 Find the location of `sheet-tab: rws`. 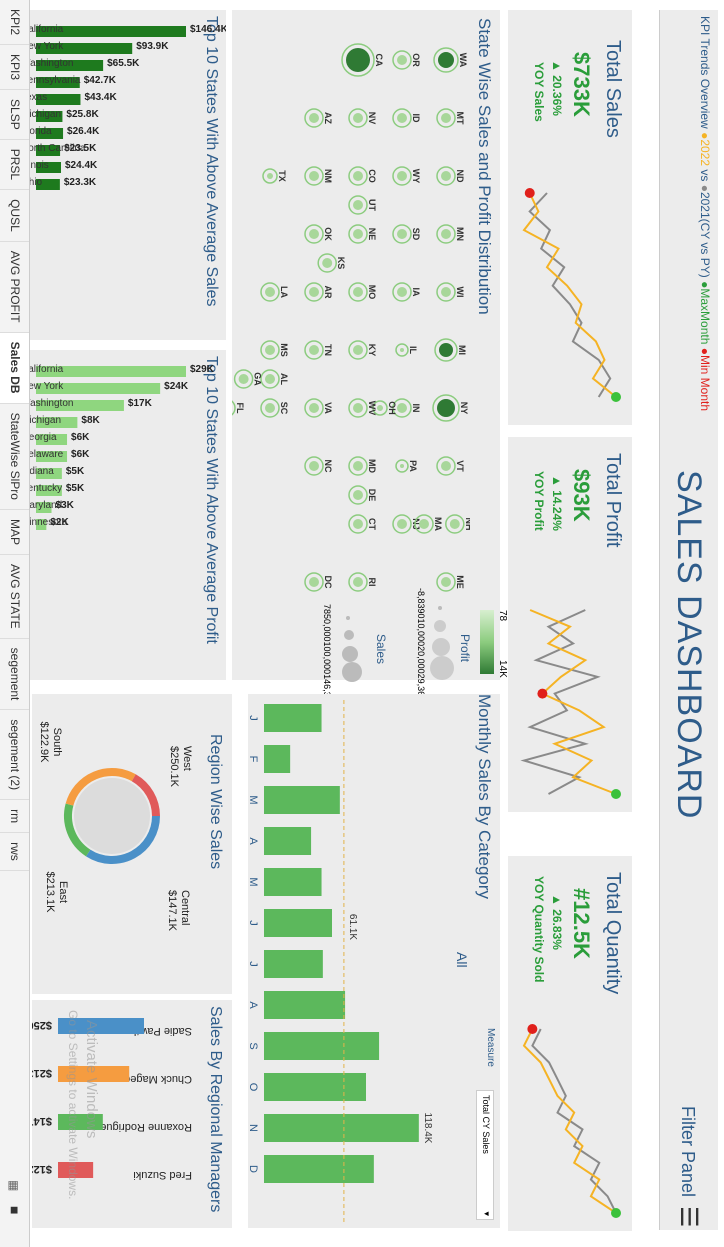

sheet-tab: rws is located at coordinates (14, 852).